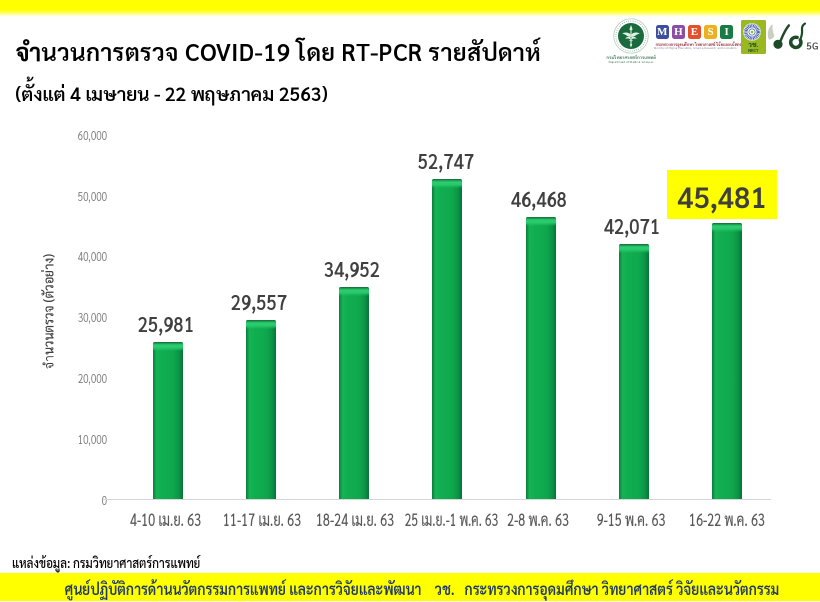 This screenshot has width=820, height=602. I want to click on svg-text: 5G, so click(813, 46).